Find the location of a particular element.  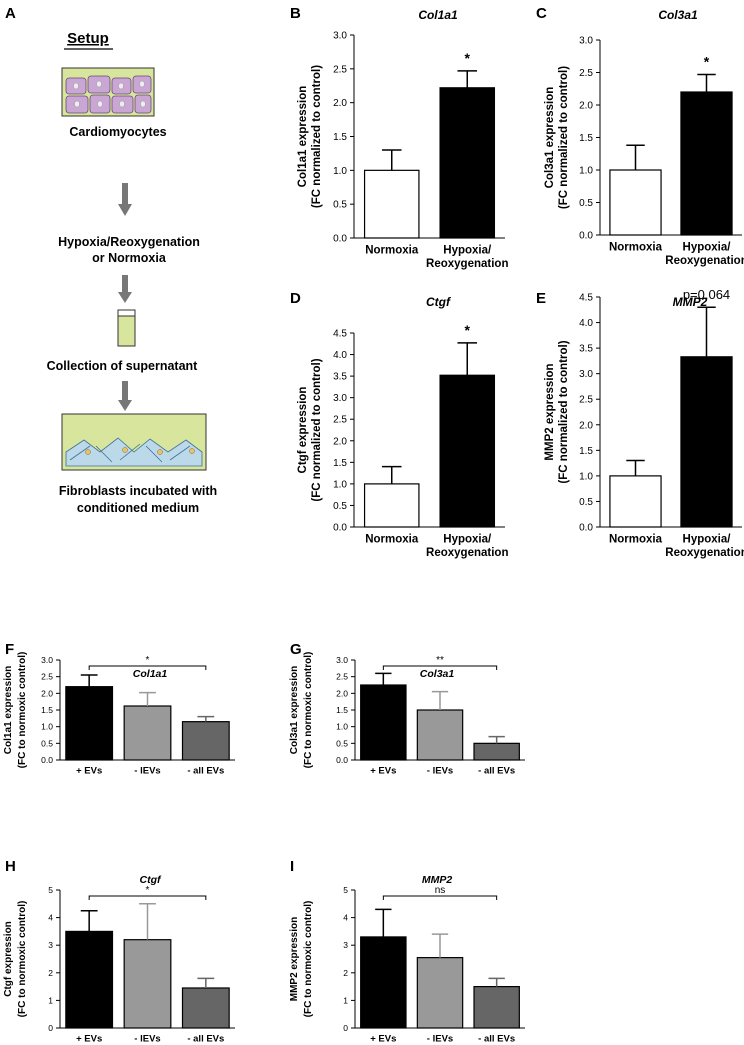

chart-title: Col1a1 is located at coordinates (150, 674).